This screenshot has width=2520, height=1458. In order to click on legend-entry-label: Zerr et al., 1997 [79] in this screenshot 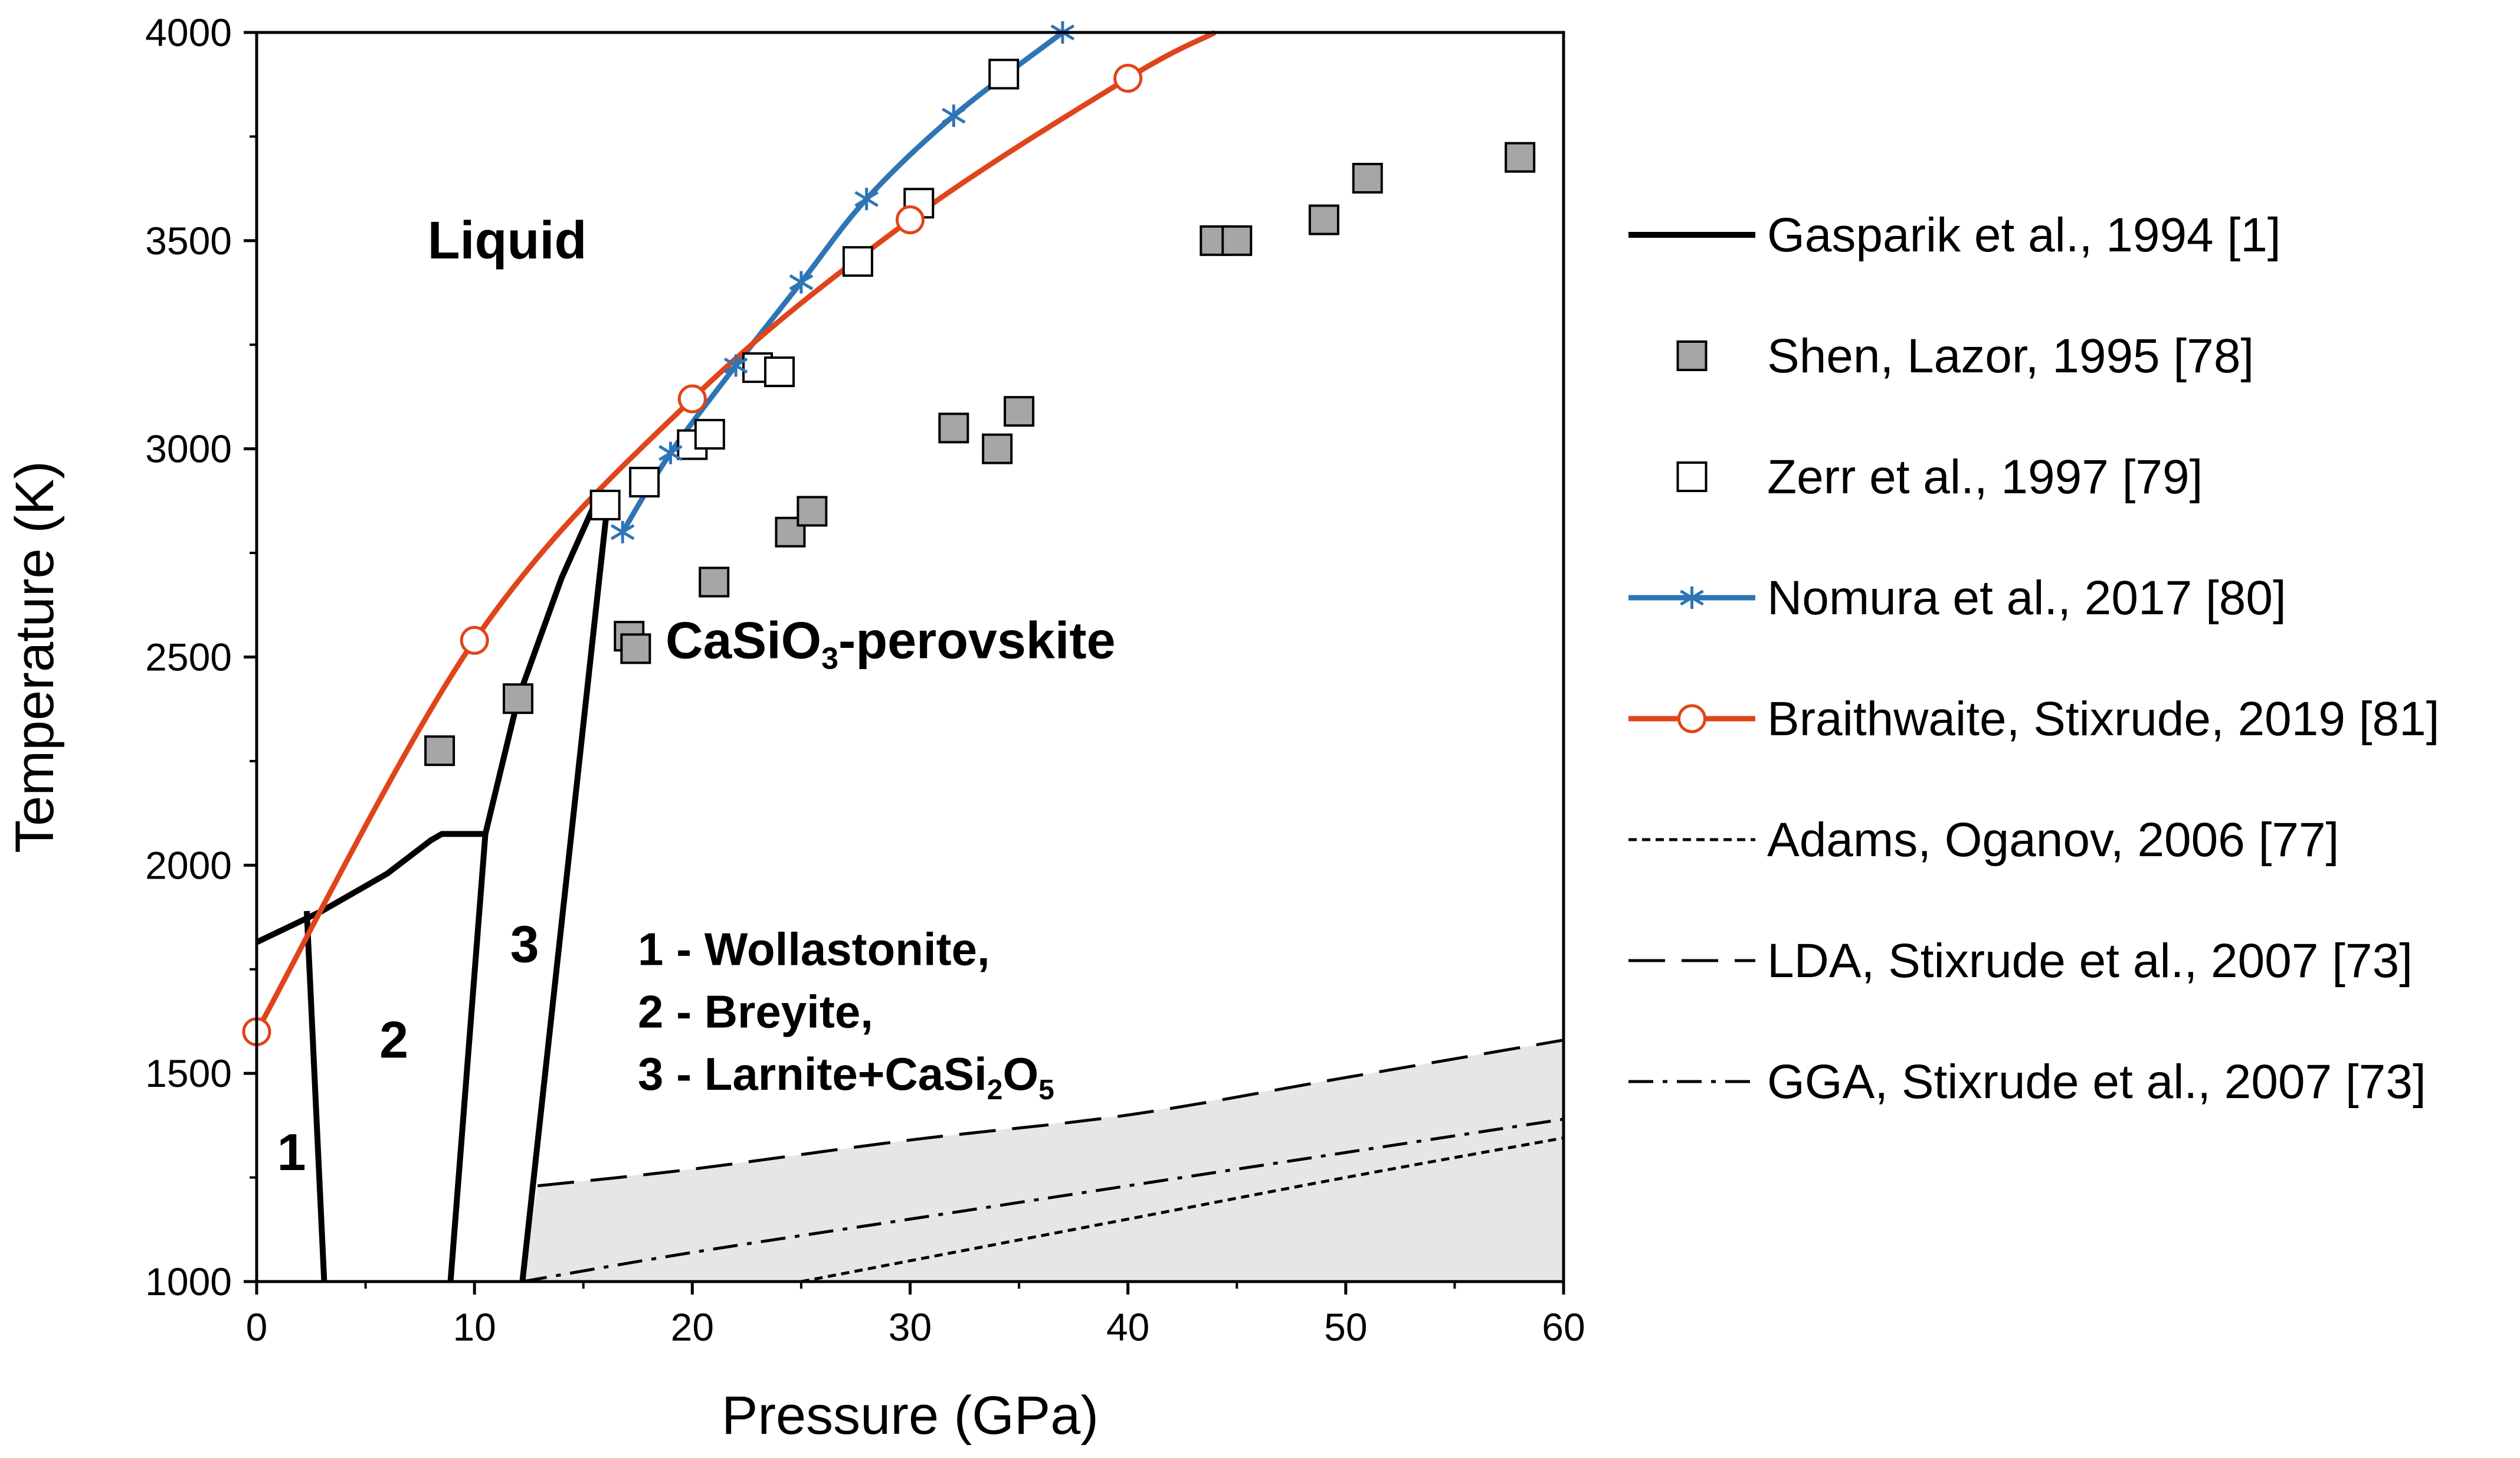, I will do `click(1985, 477)`.